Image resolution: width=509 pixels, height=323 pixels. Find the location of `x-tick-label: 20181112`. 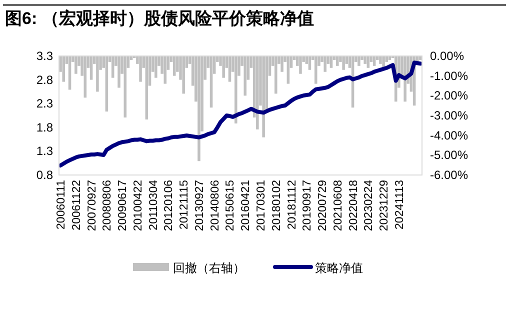

x-tick-label: 20181112 is located at coordinates (292, 205).